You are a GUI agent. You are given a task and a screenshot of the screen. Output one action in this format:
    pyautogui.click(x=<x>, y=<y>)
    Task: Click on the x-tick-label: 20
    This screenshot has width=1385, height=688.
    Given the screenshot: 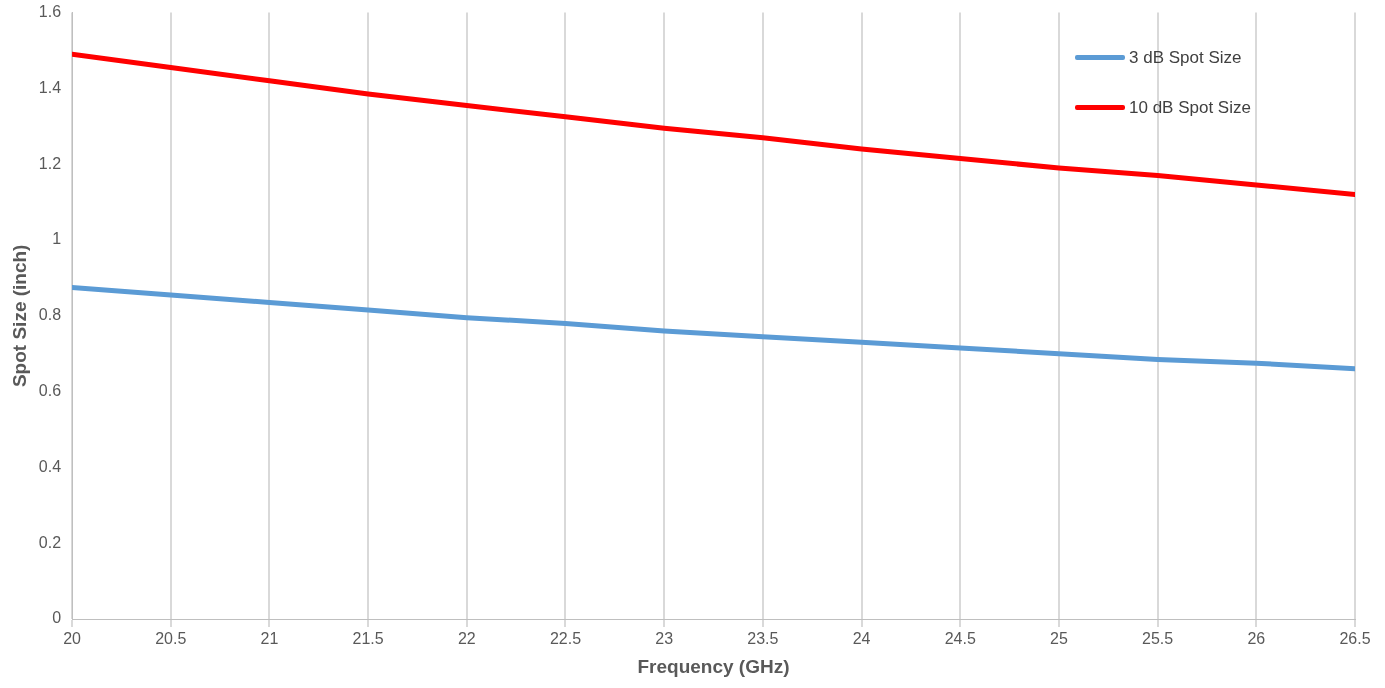 What is the action you would take?
    pyautogui.click(x=72, y=639)
    